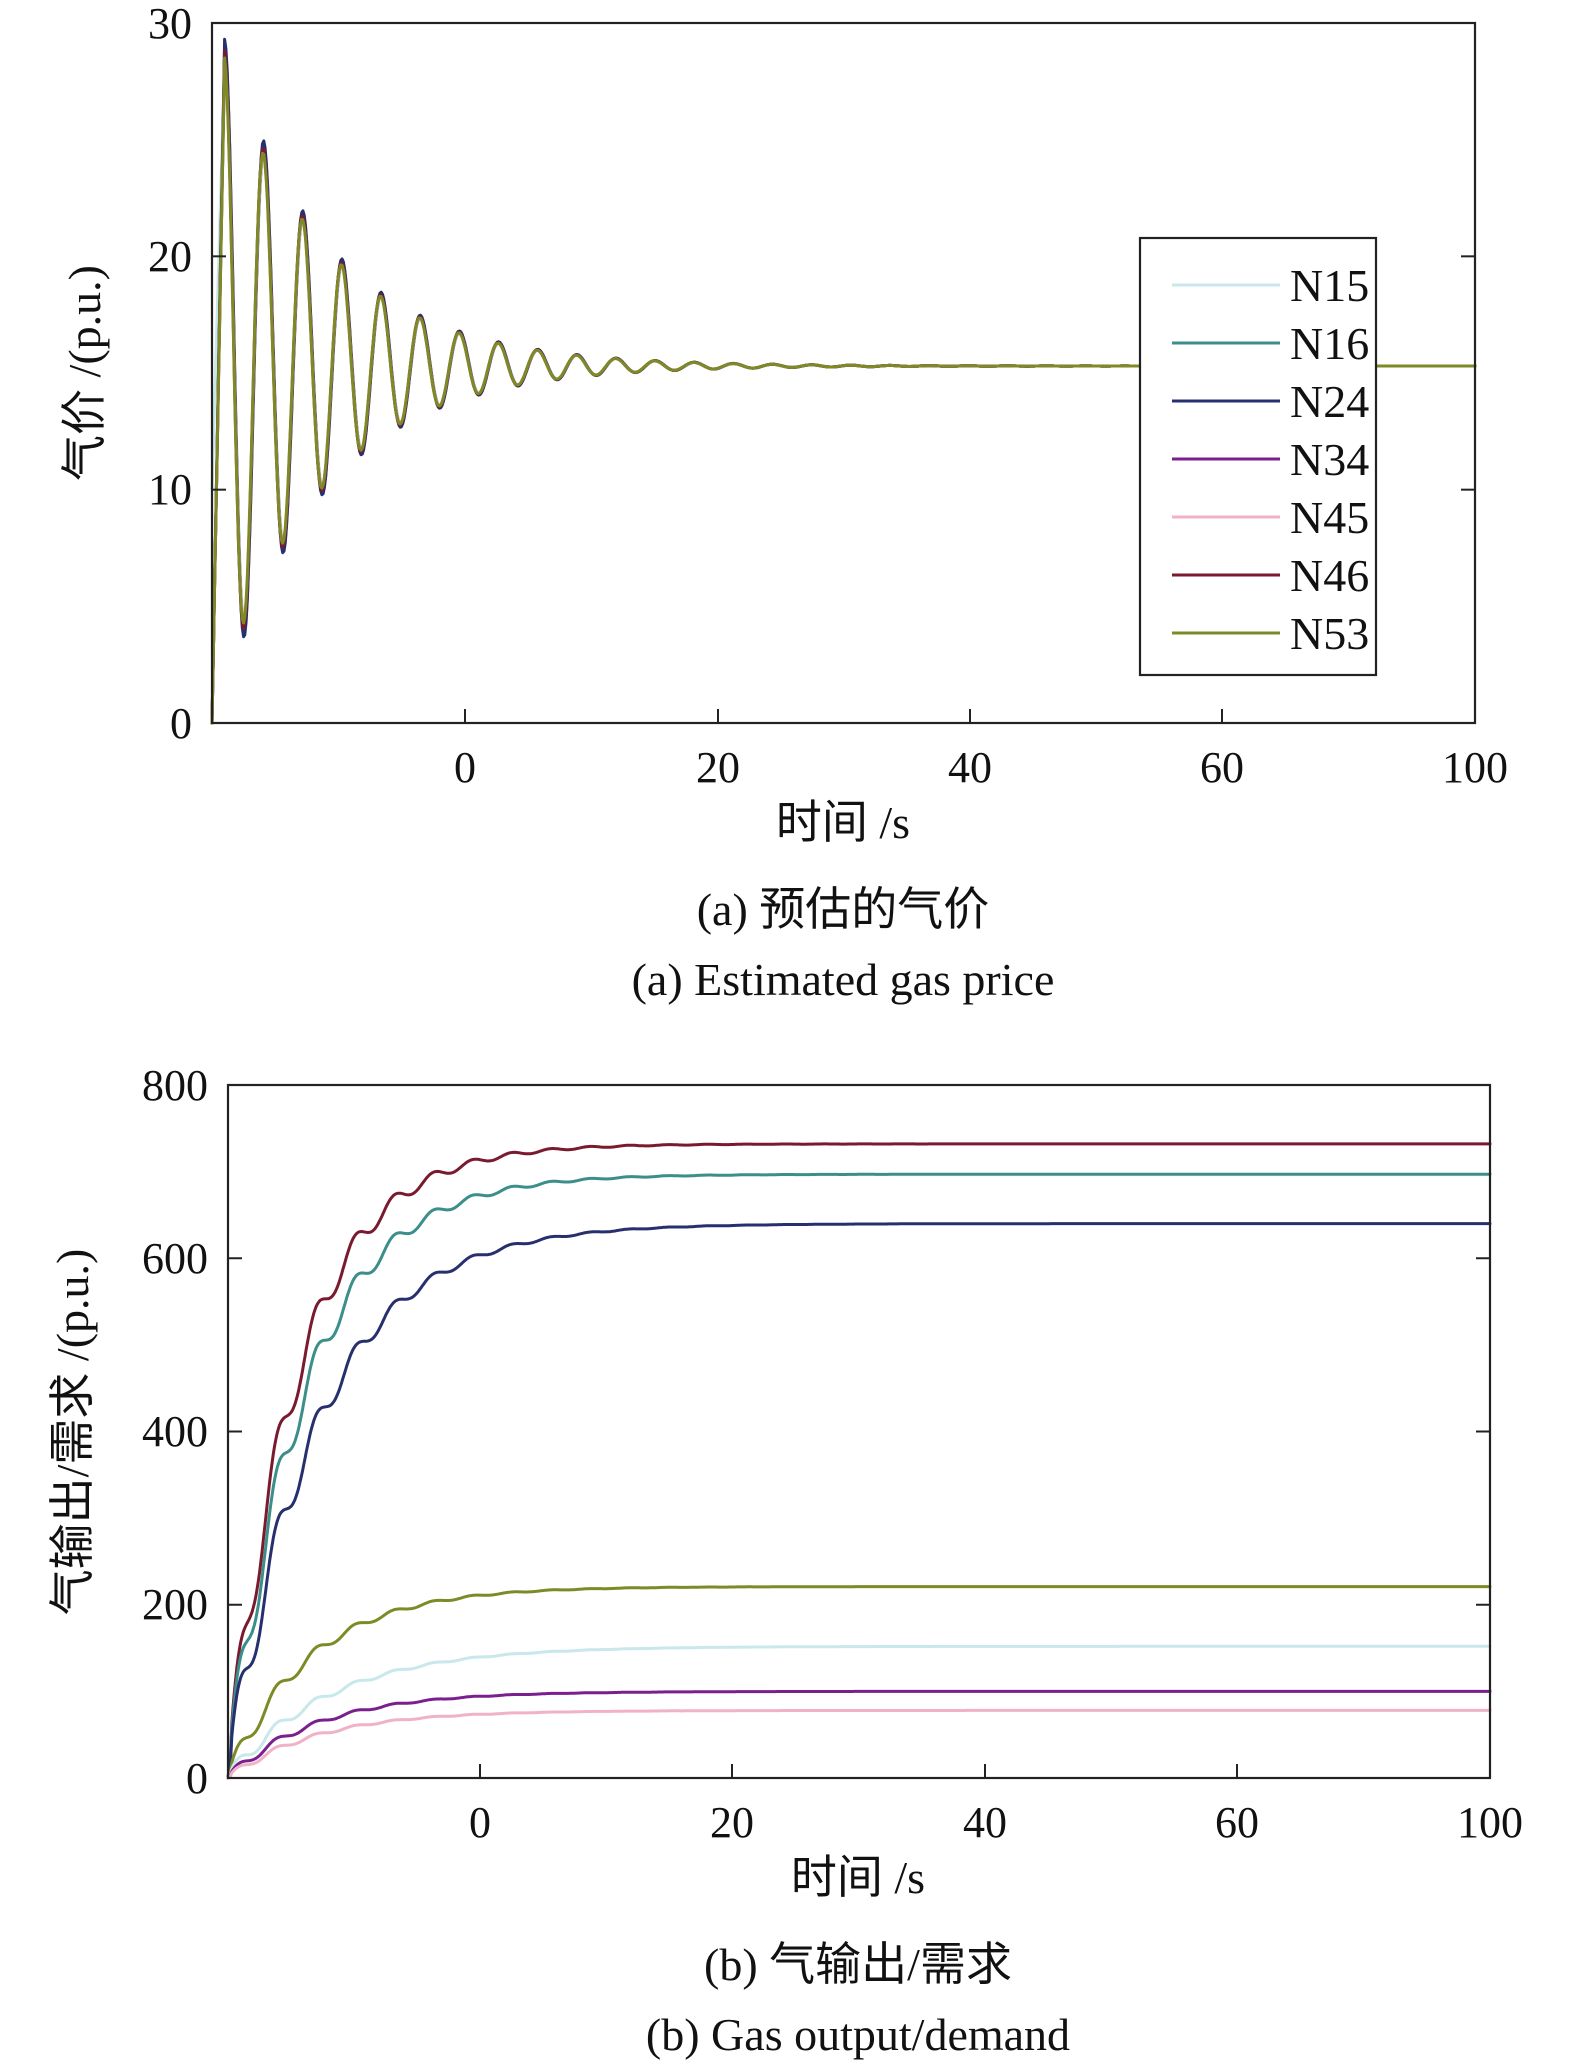 Image resolution: width=1575 pixels, height=2067 pixels. What do you see at coordinates (1329, 285) in the screenshot?
I see `legend-label-n15: N15` at bounding box center [1329, 285].